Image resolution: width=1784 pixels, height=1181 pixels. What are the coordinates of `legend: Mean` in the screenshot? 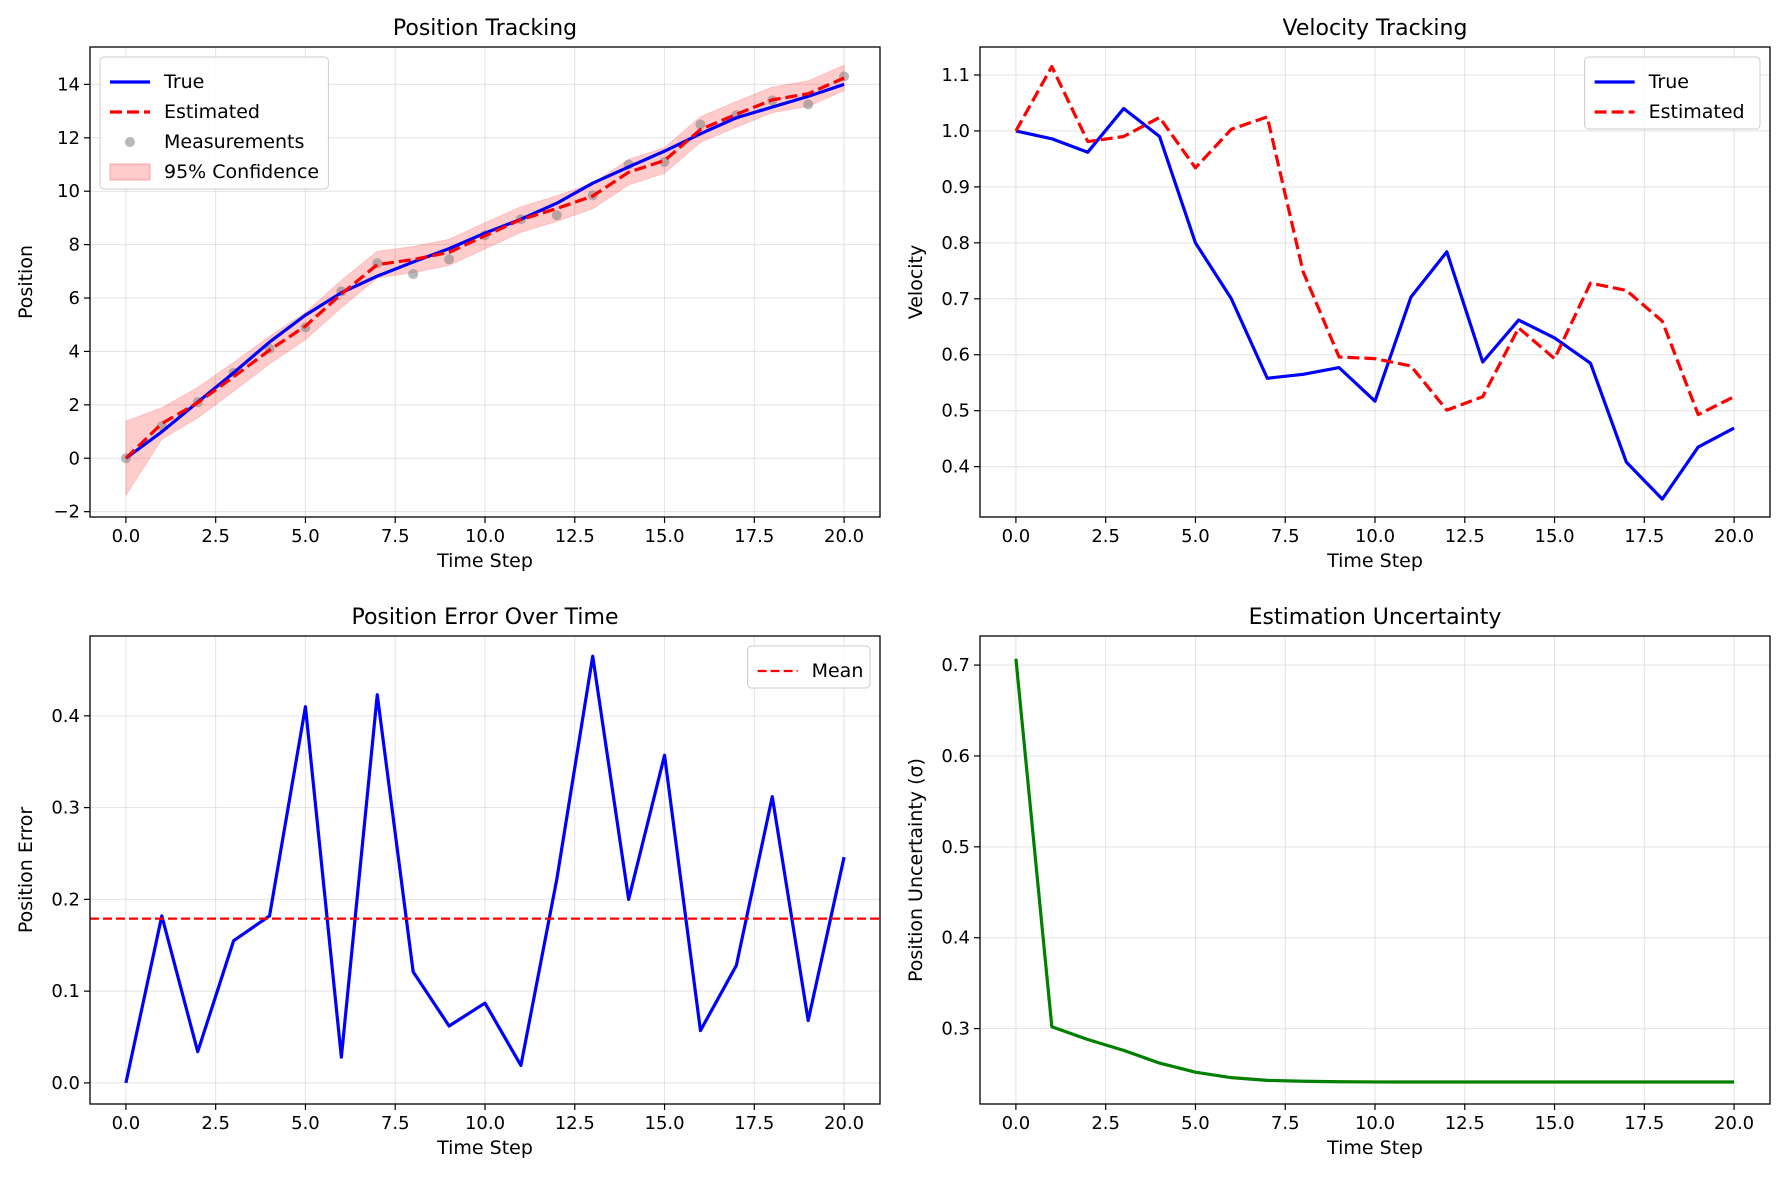 It's located at (809, 667).